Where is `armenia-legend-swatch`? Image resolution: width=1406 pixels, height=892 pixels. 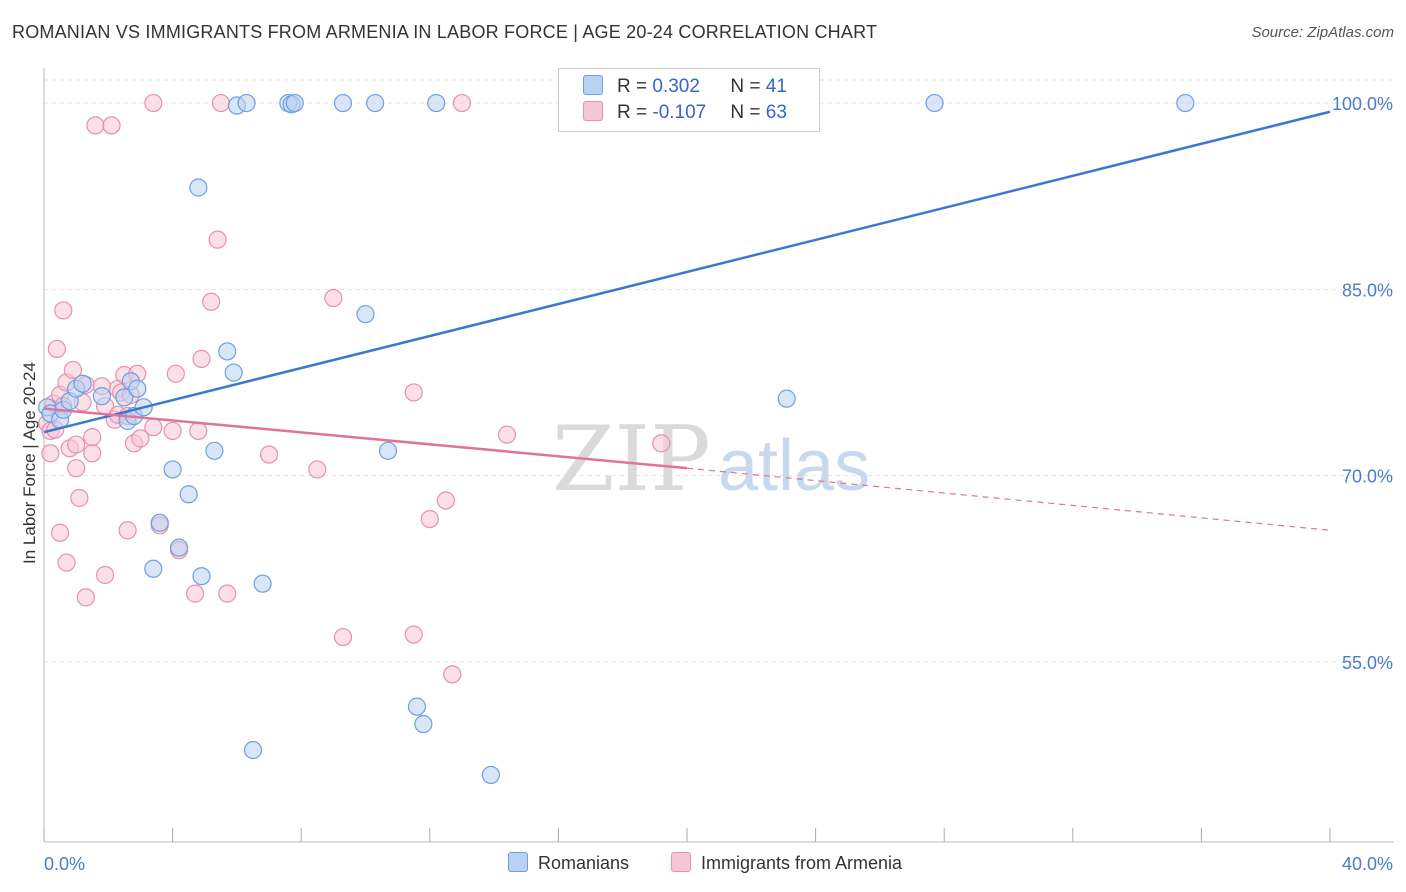
armenia-legend-swatch is located at coordinates (681, 862).